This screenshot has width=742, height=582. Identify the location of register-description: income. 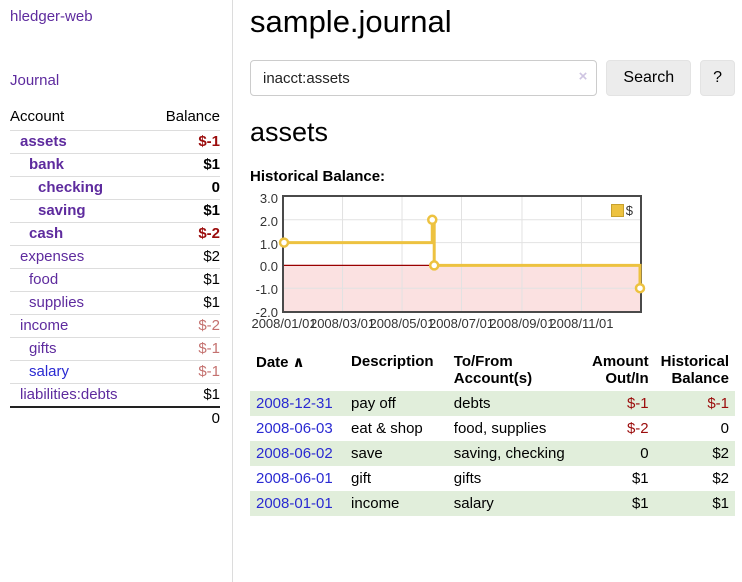
(375, 503).